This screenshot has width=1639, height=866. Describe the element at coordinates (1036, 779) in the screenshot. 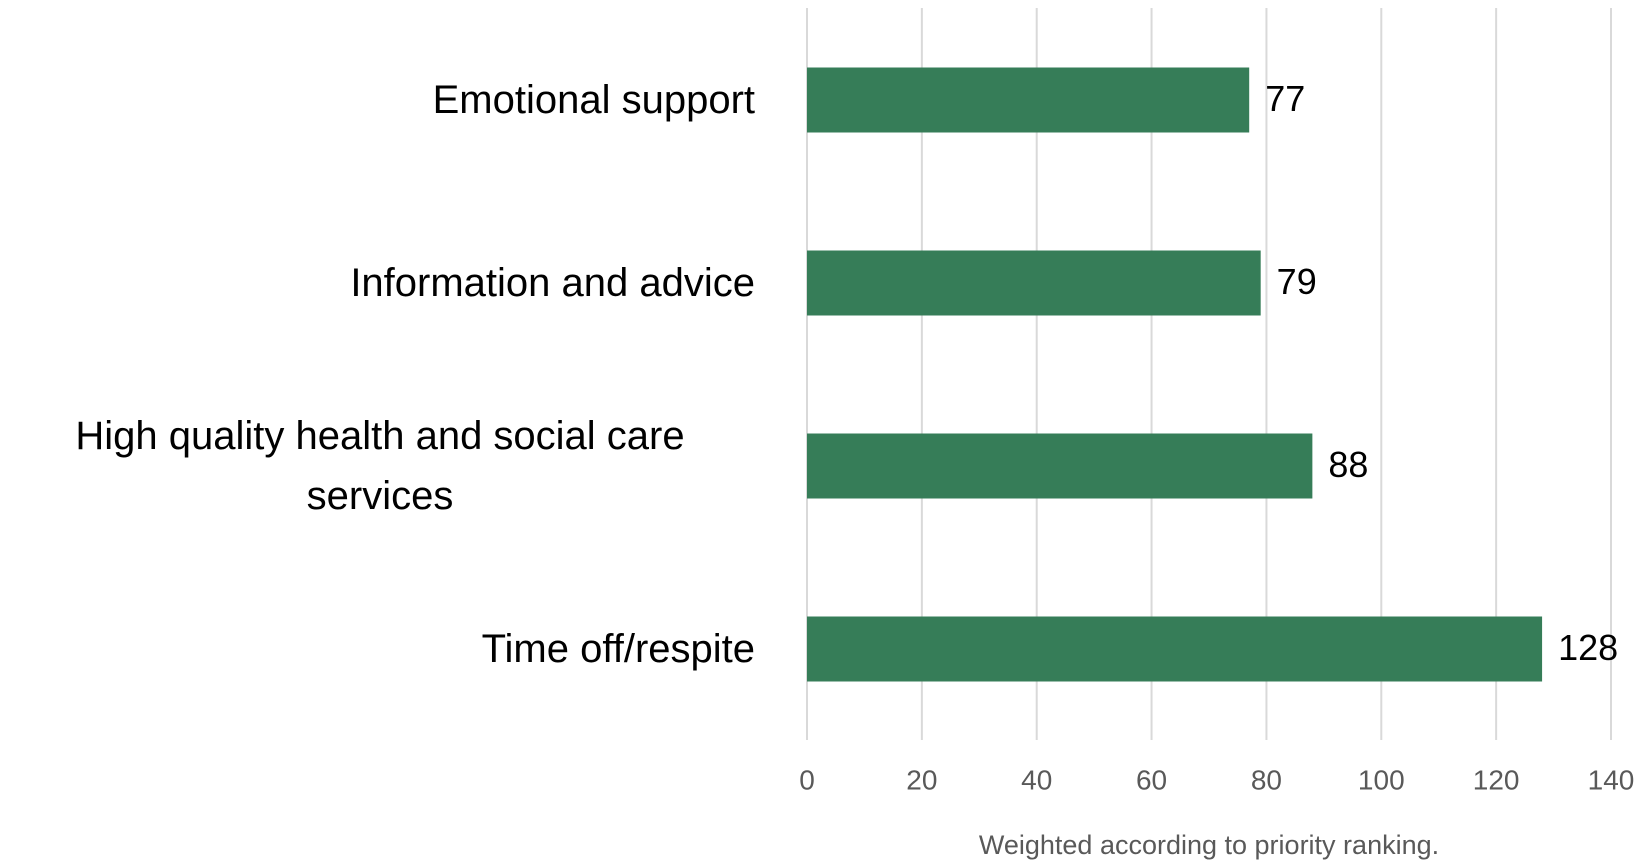

I see `x-tick-label: 40` at that location.